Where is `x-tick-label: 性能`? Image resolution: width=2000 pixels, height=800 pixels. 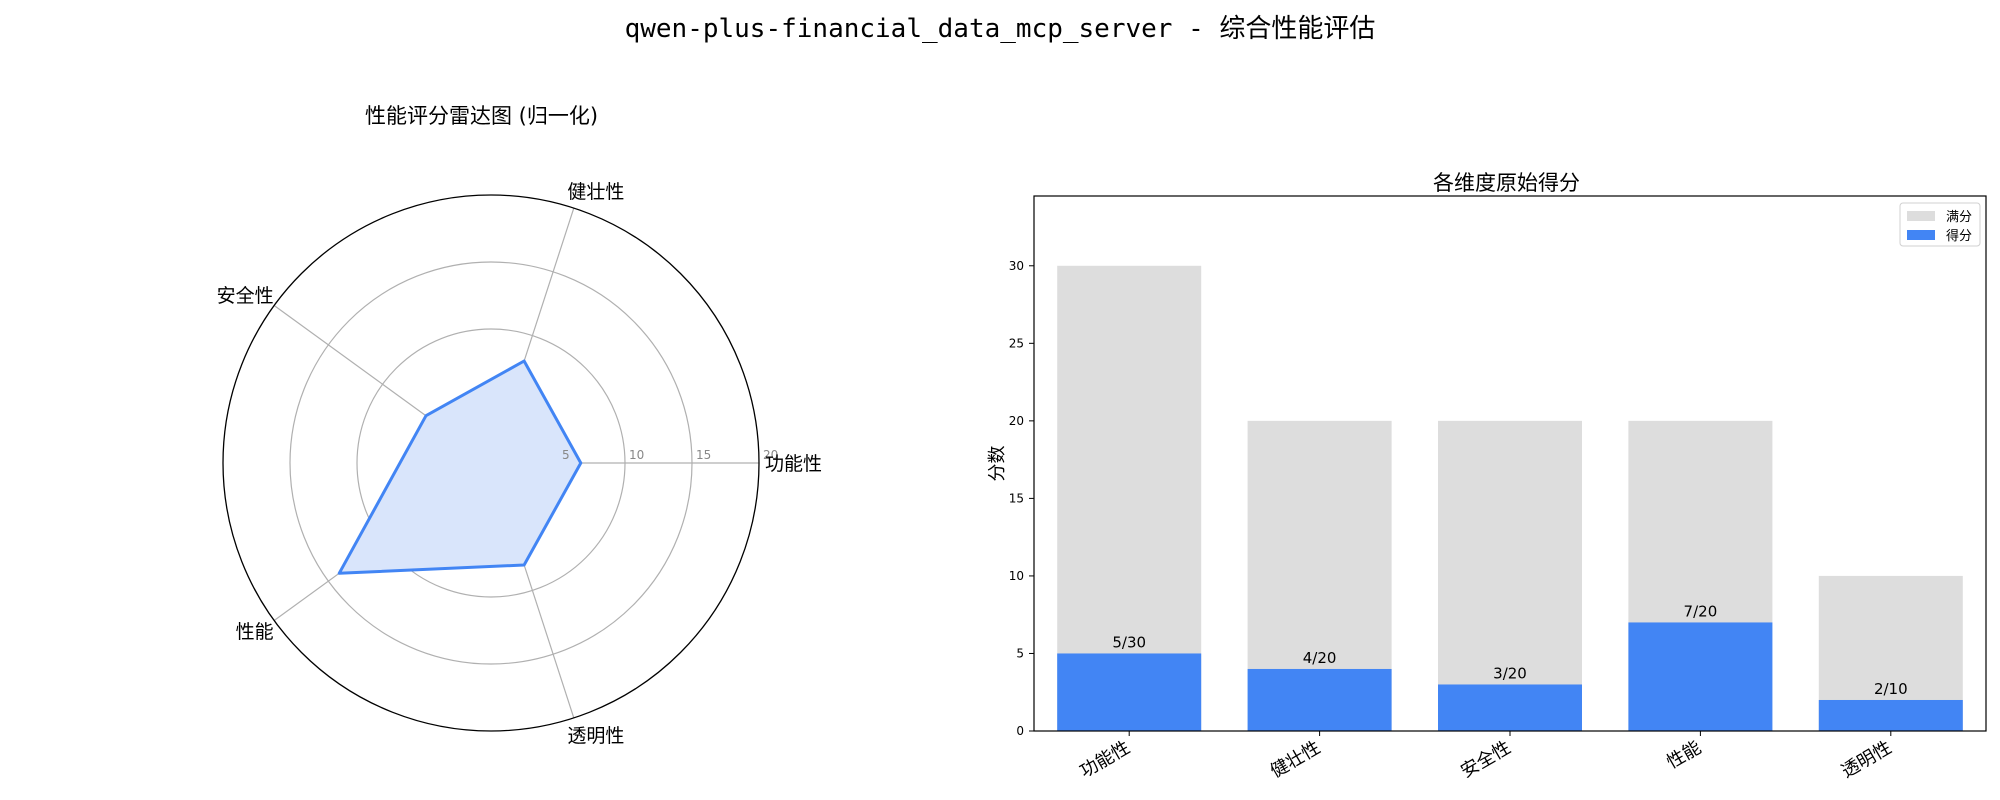
x-tick-label: 性能 is located at coordinates (1684, 755).